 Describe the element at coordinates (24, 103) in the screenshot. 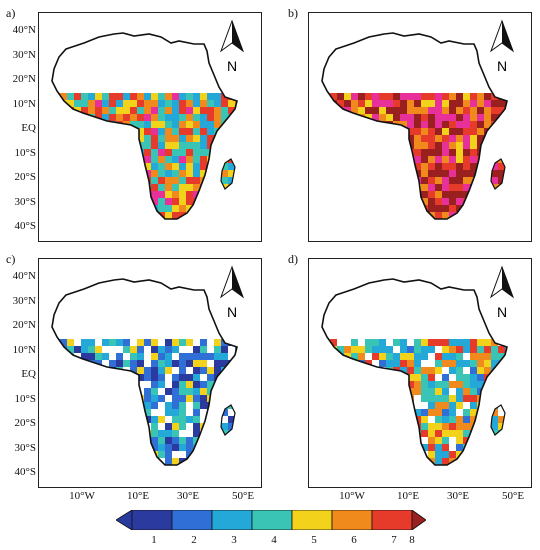

I see `lat-tick-label: 10°N` at that location.